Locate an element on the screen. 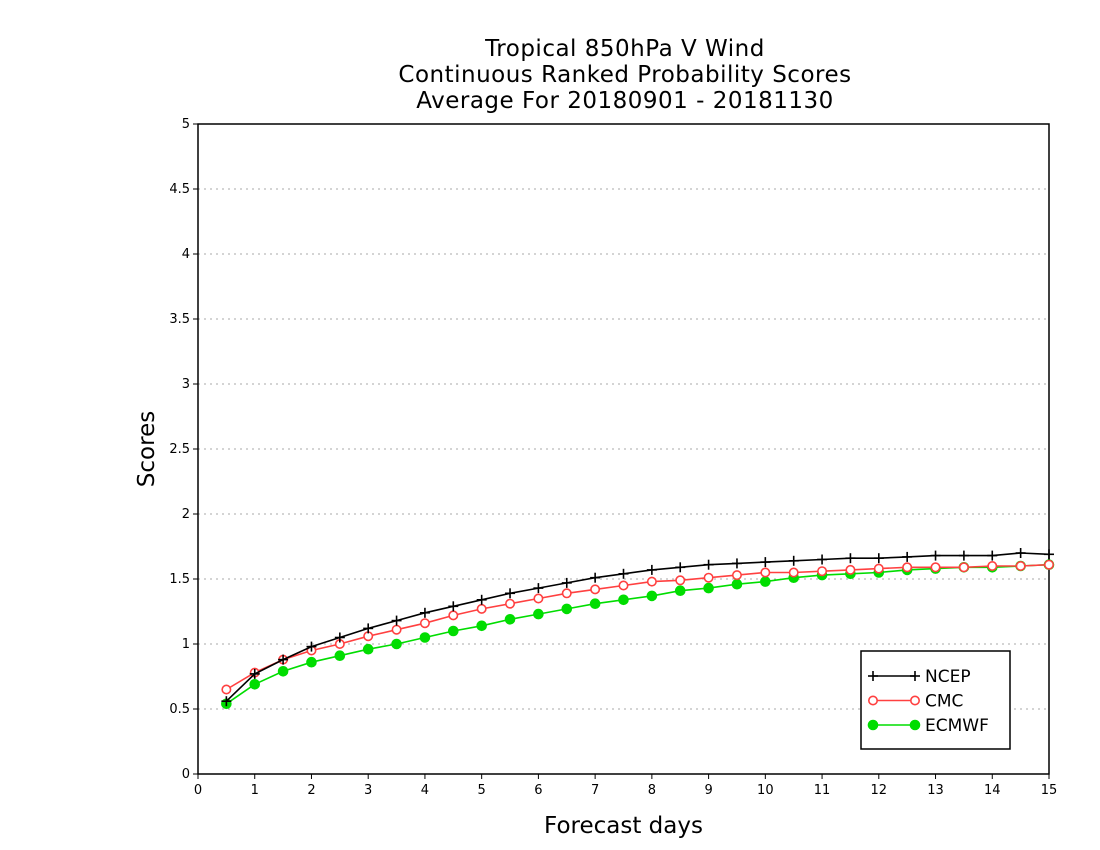  y-tick-label: 1.5 is located at coordinates (179, 579).